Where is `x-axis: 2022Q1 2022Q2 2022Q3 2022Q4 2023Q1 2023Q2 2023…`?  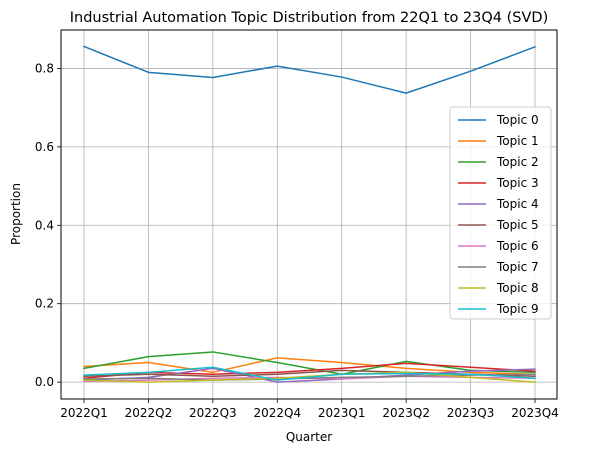
x-axis: 2022Q1 2022Q2 2022Q3 2022Q4 2023Q1 2023Q2 2023… is located at coordinates (309, 409).